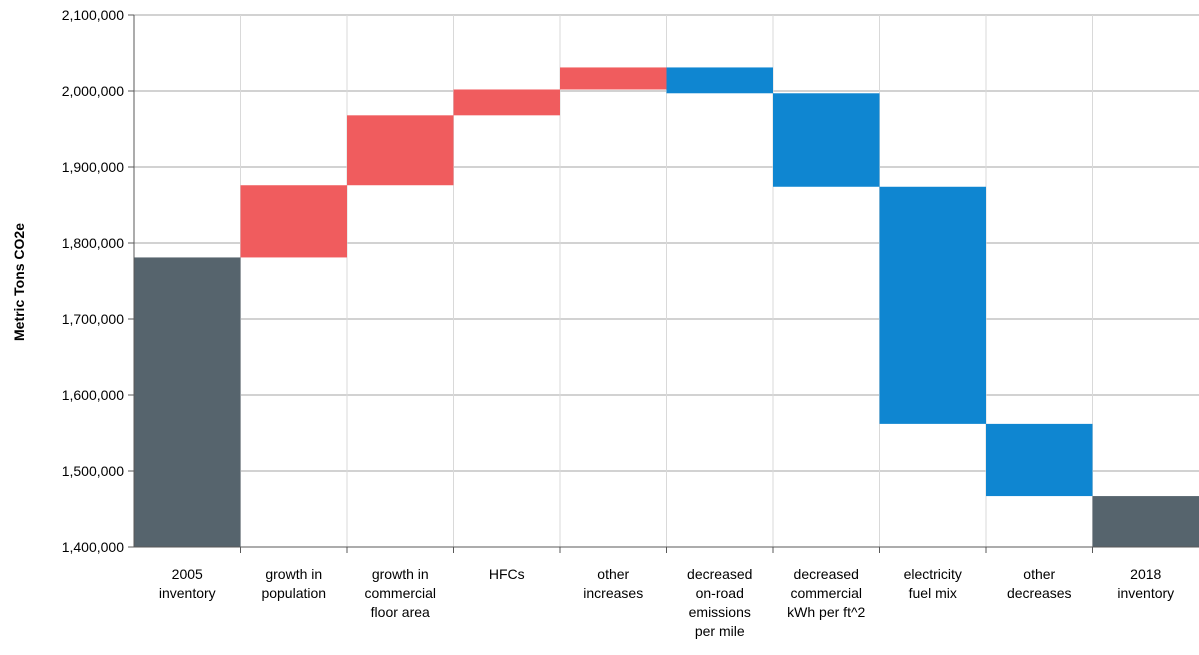 The image size is (1199, 655). I want to click on x-category-label: other decreases, so click(1039, 583).